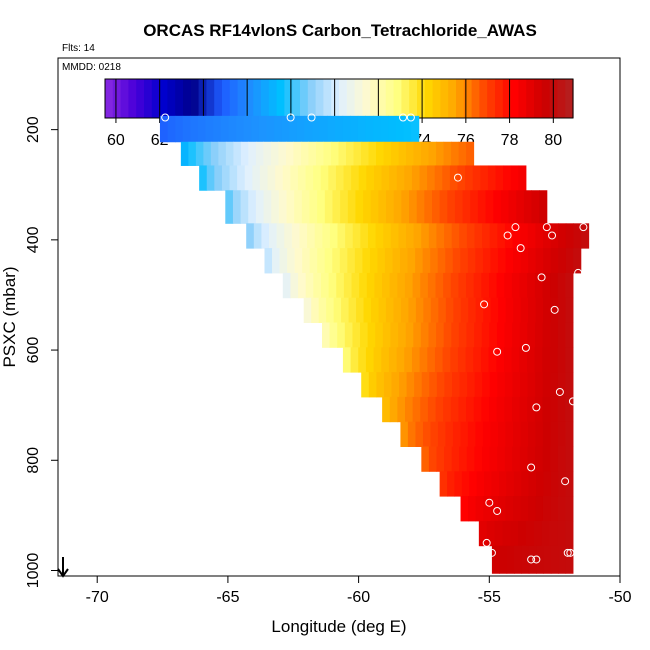  What do you see at coordinates (227, 597) in the screenshot?
I see `x-tick-label: -65` at bounding box center [227, 597].